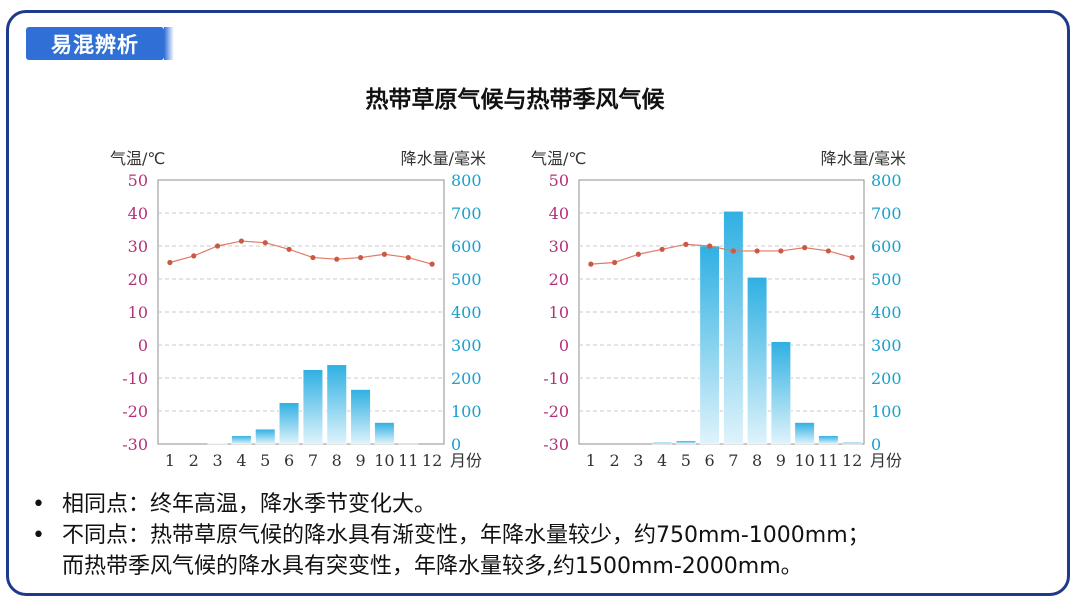 The width and height of the screenshot is (1080, 608). I want to click on right-tick-label: 700, so click(466, 213).